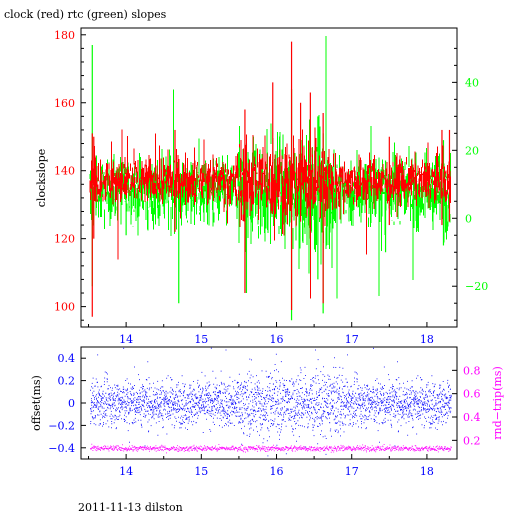 The height and width of the screenshot is (512, 512). What do you see at coordinates (466, 405) in the screenshot?
I see `offset-y2-axis: 0.2 0.4 0.6 0.8` at bounding box center [466, 405].